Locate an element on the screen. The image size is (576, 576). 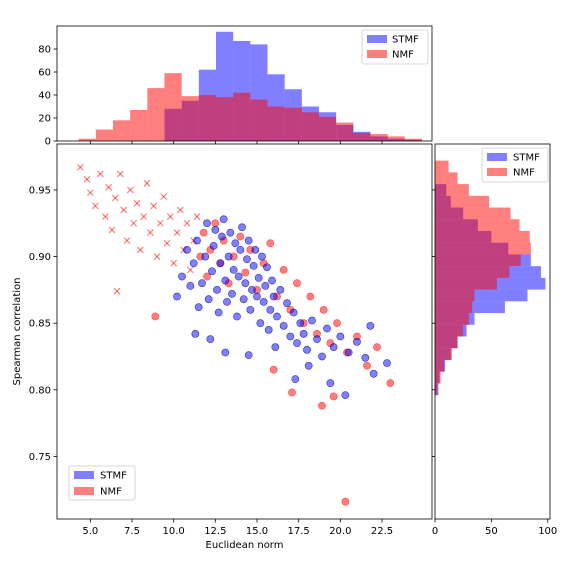
top-legend-stmf-label: STMF is located at coordinates (405, 40).